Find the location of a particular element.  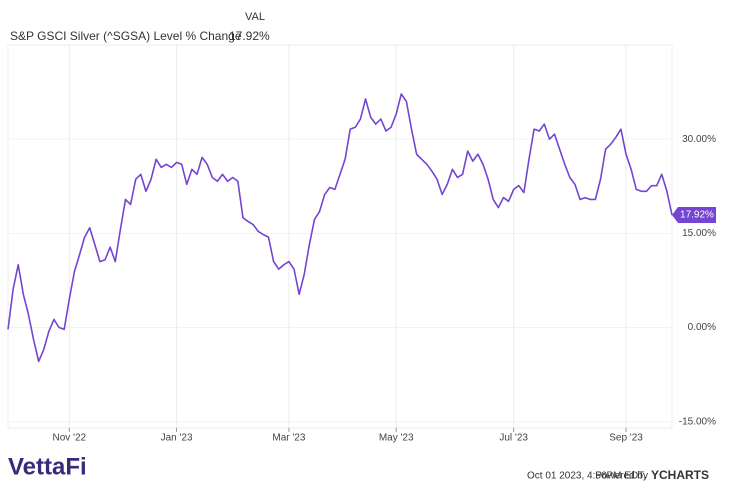

x-tick-label: Jan '23 is located at coordinates (177, 438).